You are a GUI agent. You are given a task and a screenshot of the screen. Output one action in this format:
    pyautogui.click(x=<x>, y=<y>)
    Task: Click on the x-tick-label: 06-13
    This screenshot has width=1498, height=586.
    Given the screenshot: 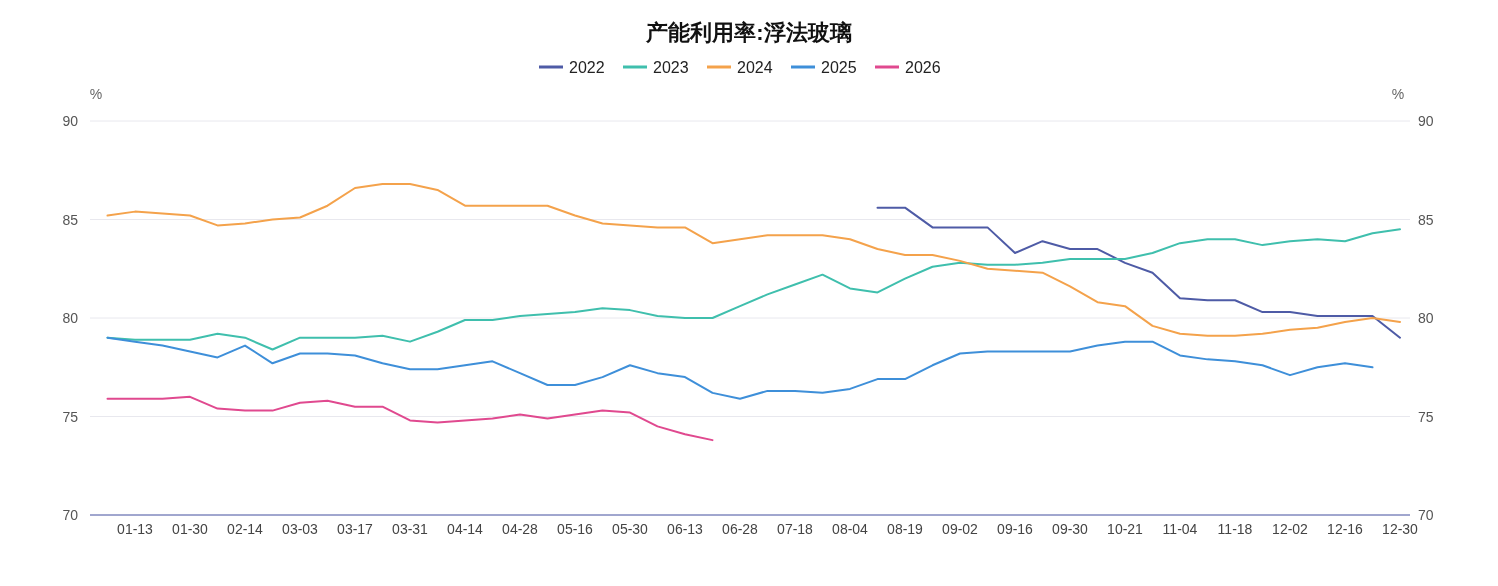 What is the action you would take?
    pyautogui.click(x=685, y=529)
    